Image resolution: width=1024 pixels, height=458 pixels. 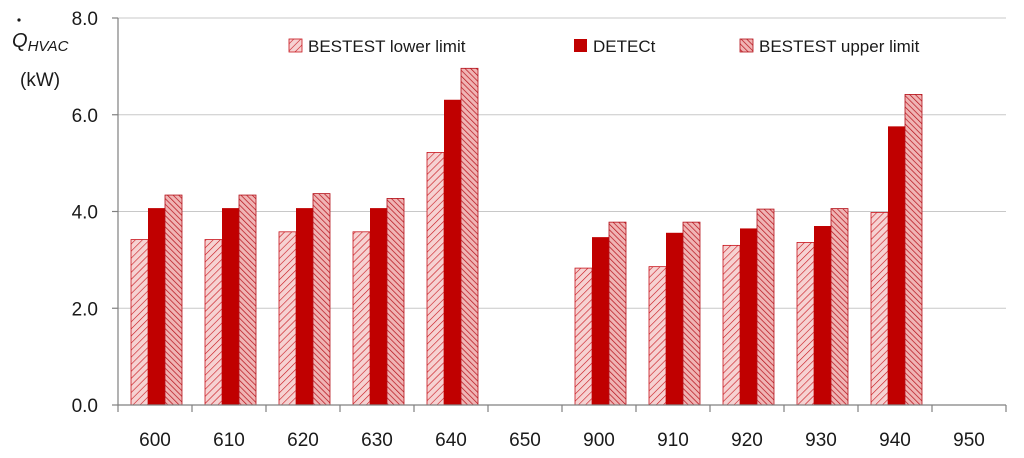 What do you see at coordinates (525, 440) in the screenshot?
I see `x-tick-label: 650` at bounding box center [525, 440].